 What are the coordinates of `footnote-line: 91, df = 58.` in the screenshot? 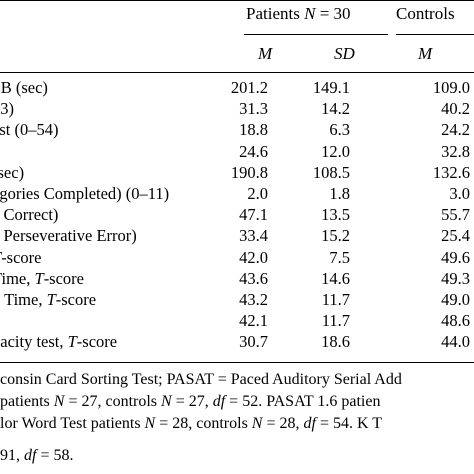 It's located at (37, 455).